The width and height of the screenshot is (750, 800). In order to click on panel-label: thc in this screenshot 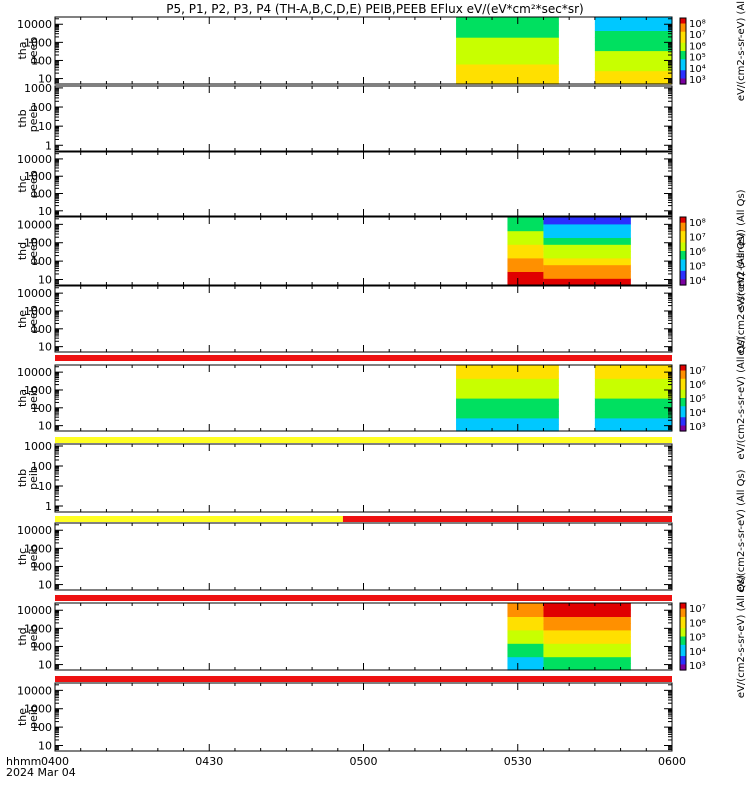, I will do `click(22, 183)`.